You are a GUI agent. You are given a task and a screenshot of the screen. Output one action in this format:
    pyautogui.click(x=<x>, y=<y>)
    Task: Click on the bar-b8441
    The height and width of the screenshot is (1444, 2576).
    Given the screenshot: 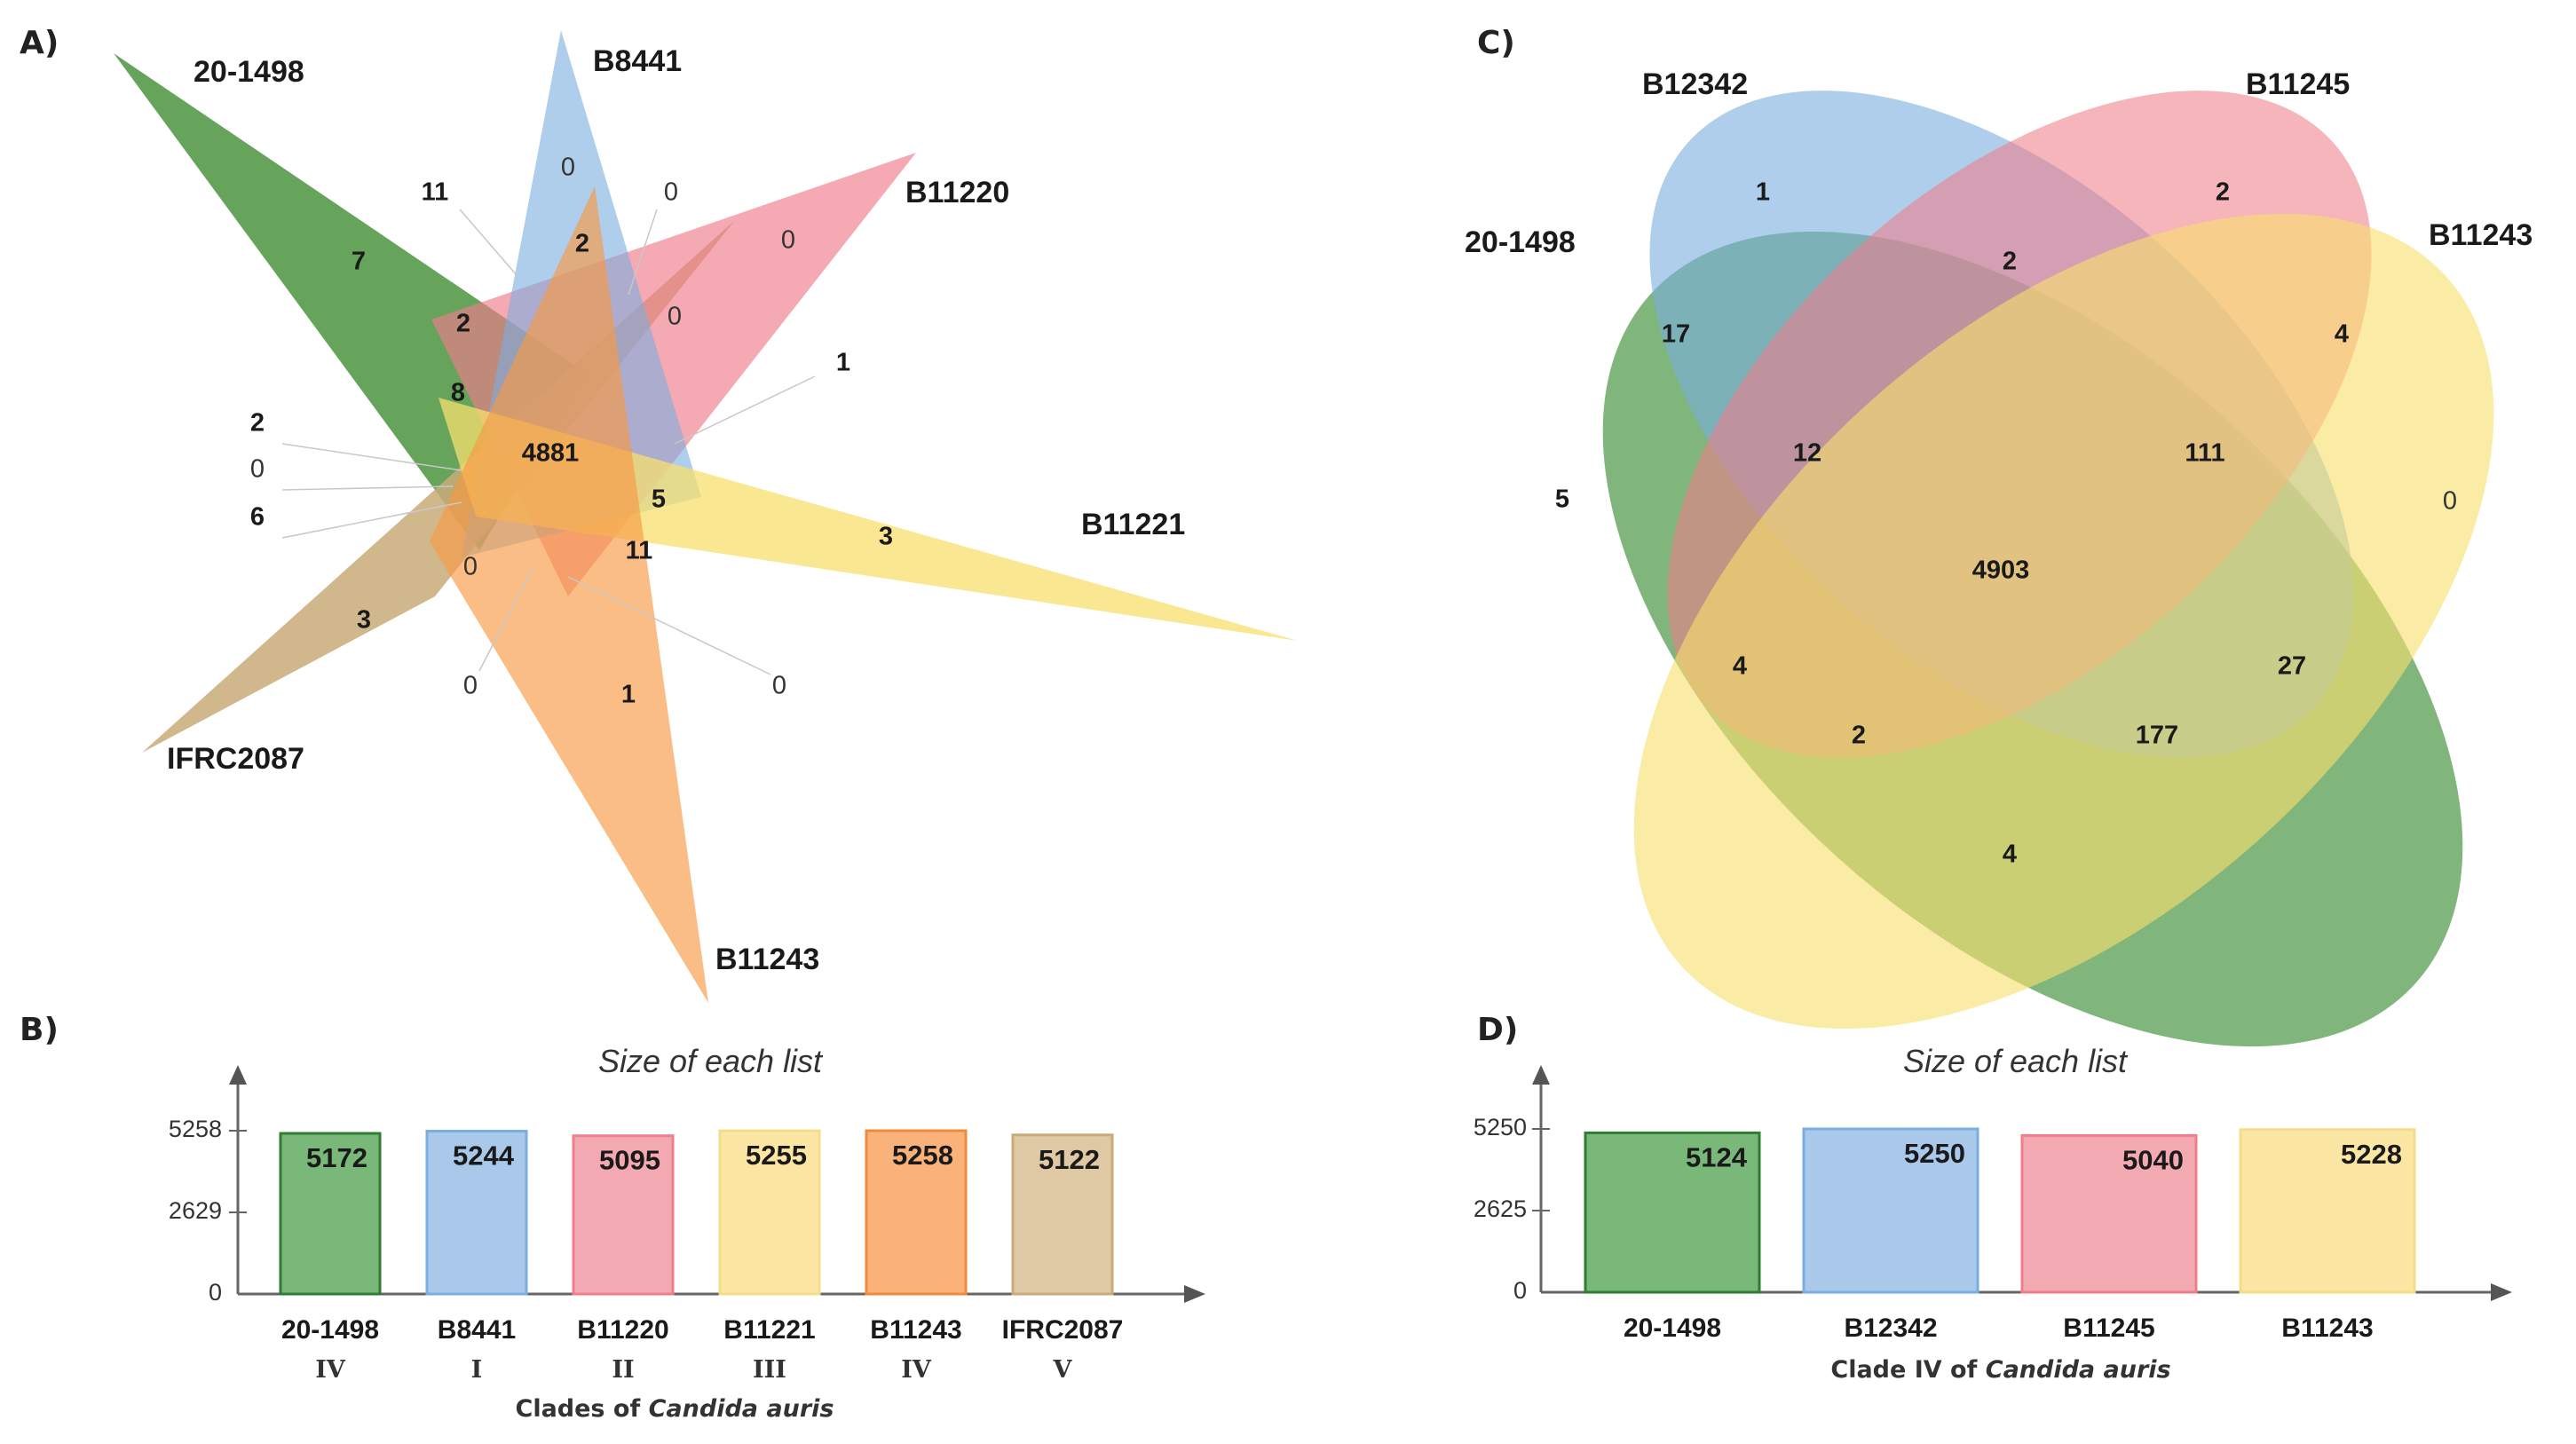 What is the action you would take?
    pyautogui.click(x=476, y=1212)
    